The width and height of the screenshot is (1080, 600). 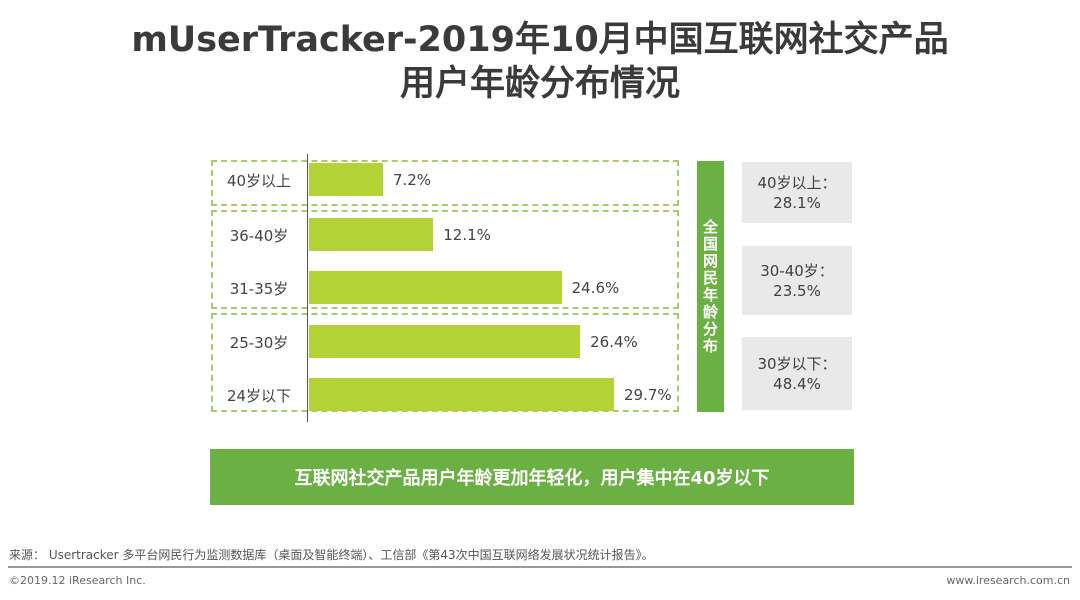 I want to click on value-label: 29.7%, so click(x=648, y=395).